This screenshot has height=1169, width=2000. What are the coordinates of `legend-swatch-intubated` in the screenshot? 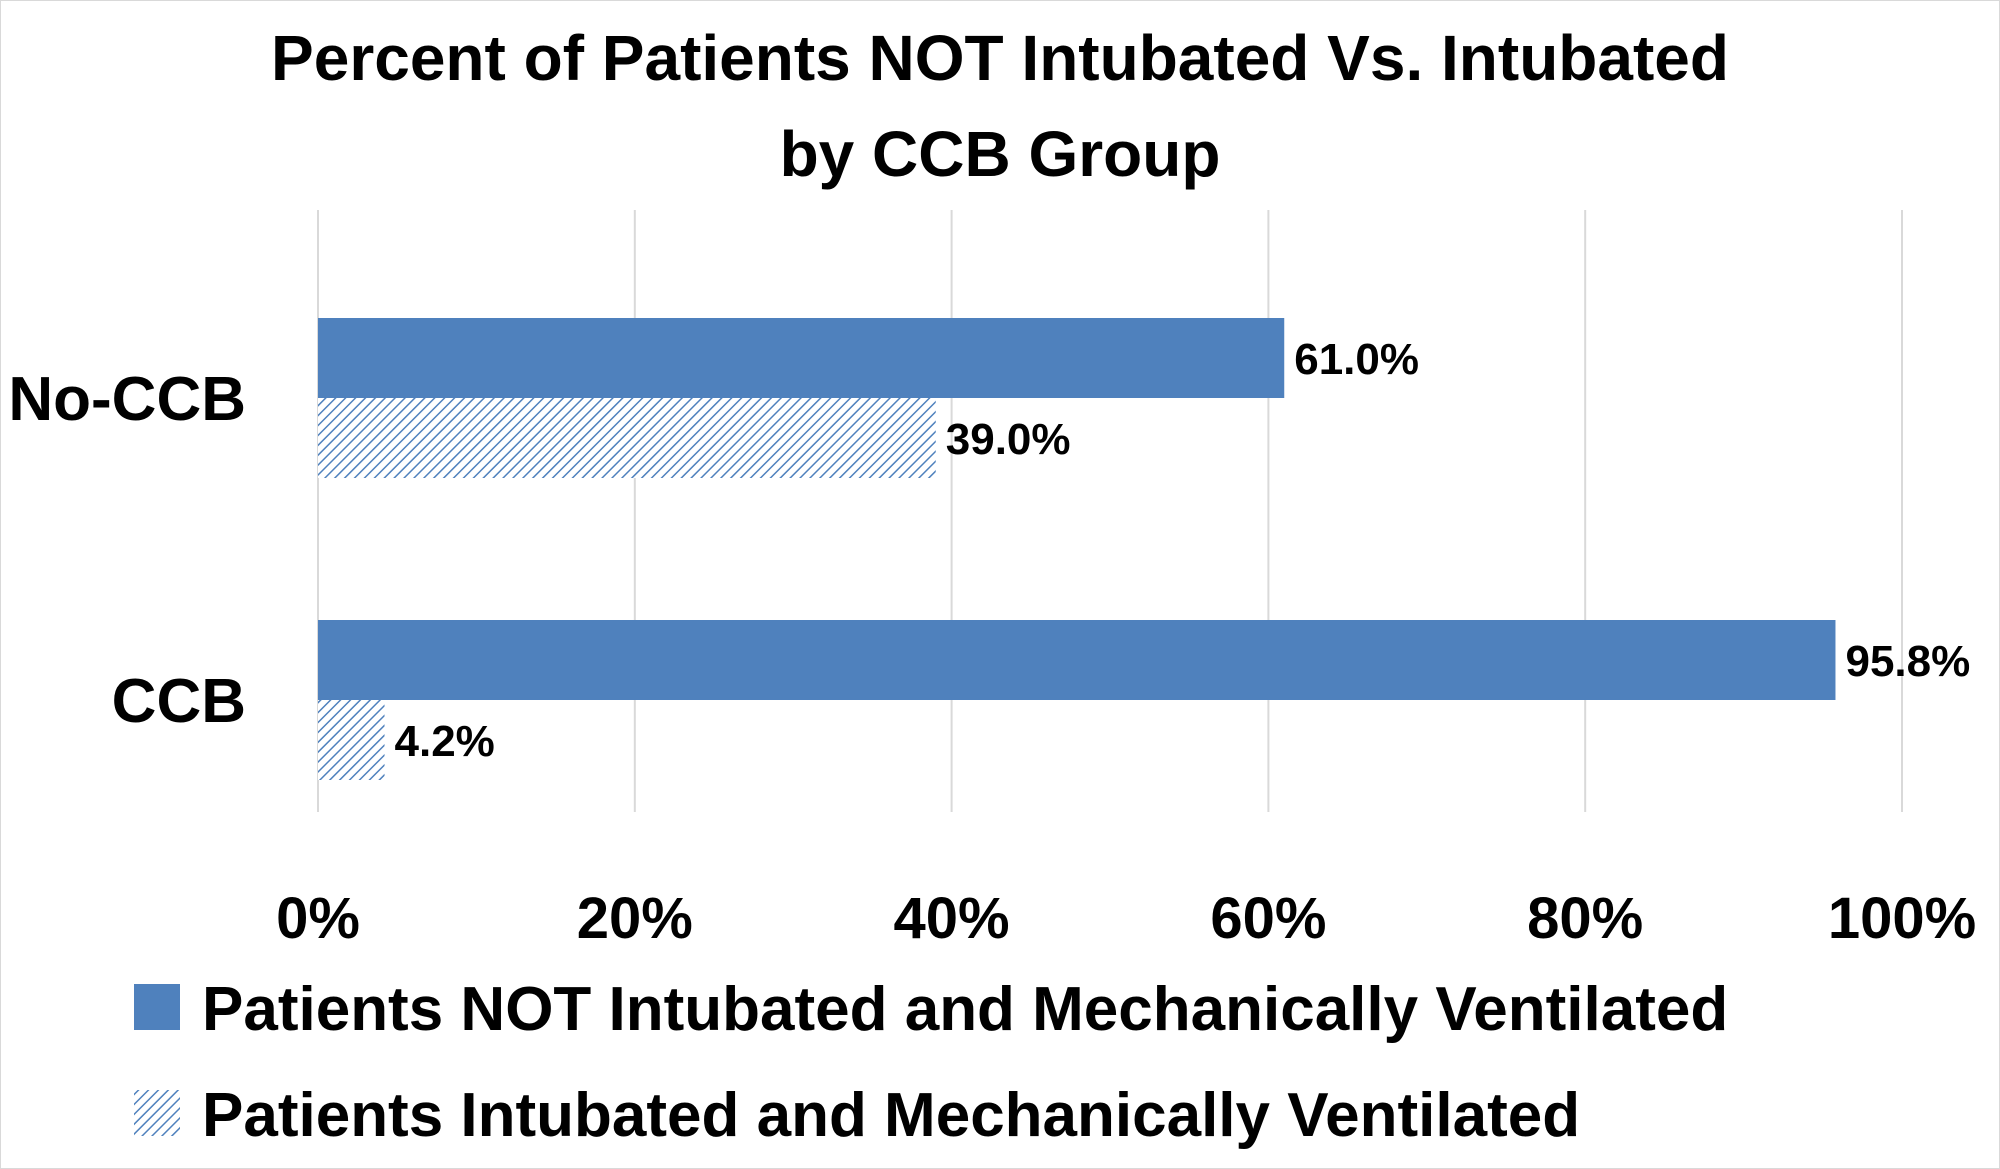 It's located at (157, 1113).